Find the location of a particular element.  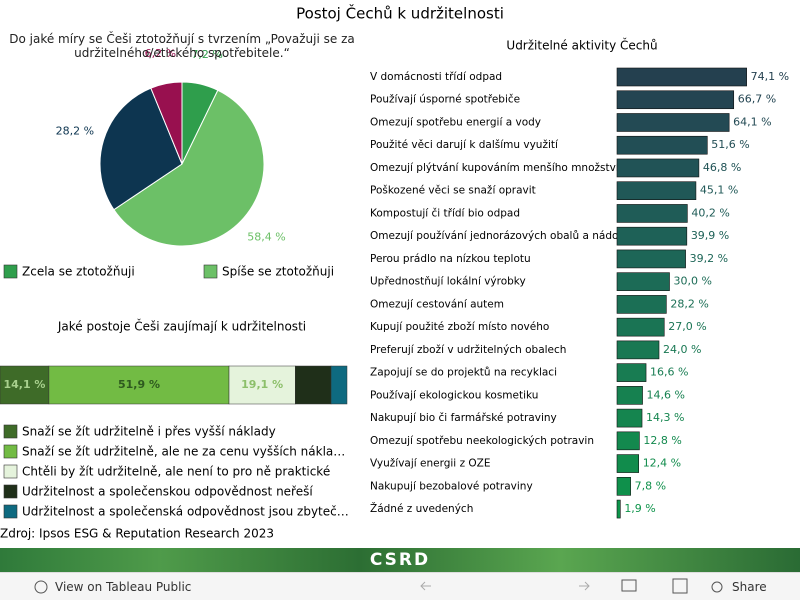

share-icon is located at coordinates (717, 587).